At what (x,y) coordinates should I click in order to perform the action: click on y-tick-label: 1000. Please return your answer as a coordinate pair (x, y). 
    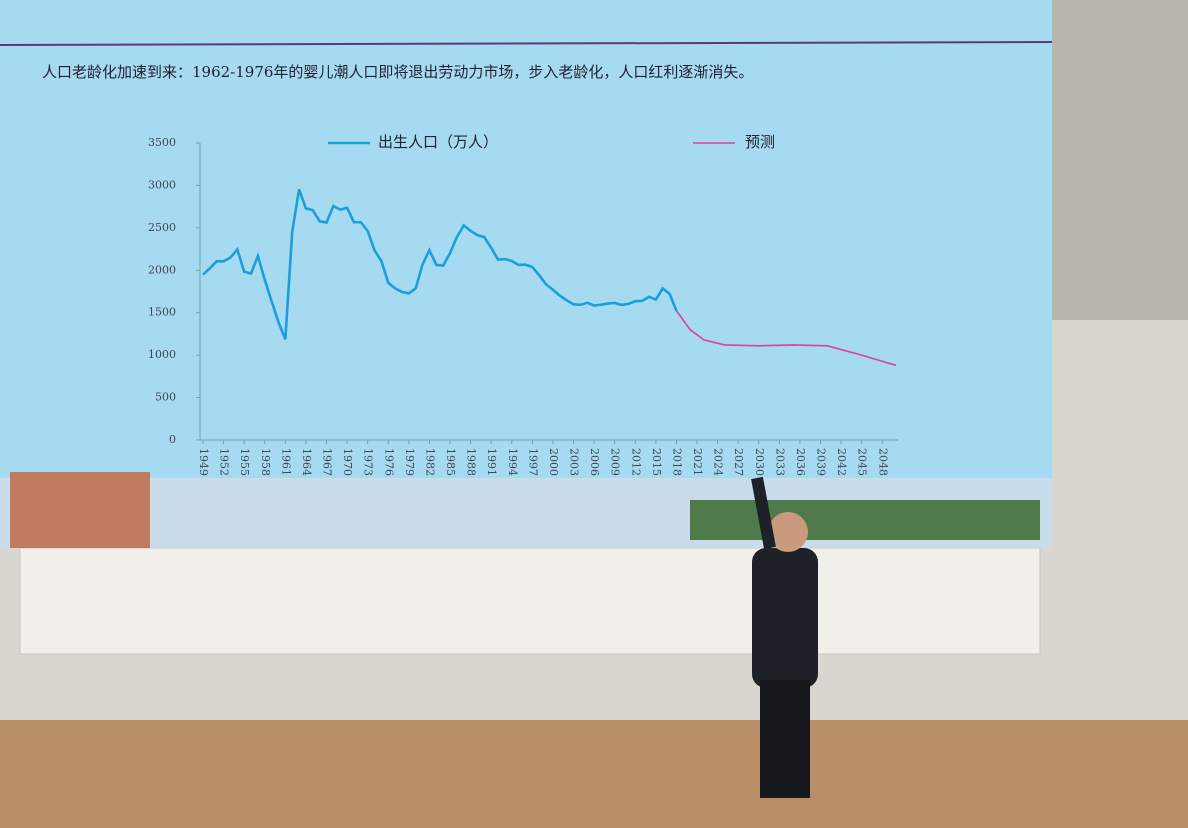
    Looking at the image, I should click on (162, 354).